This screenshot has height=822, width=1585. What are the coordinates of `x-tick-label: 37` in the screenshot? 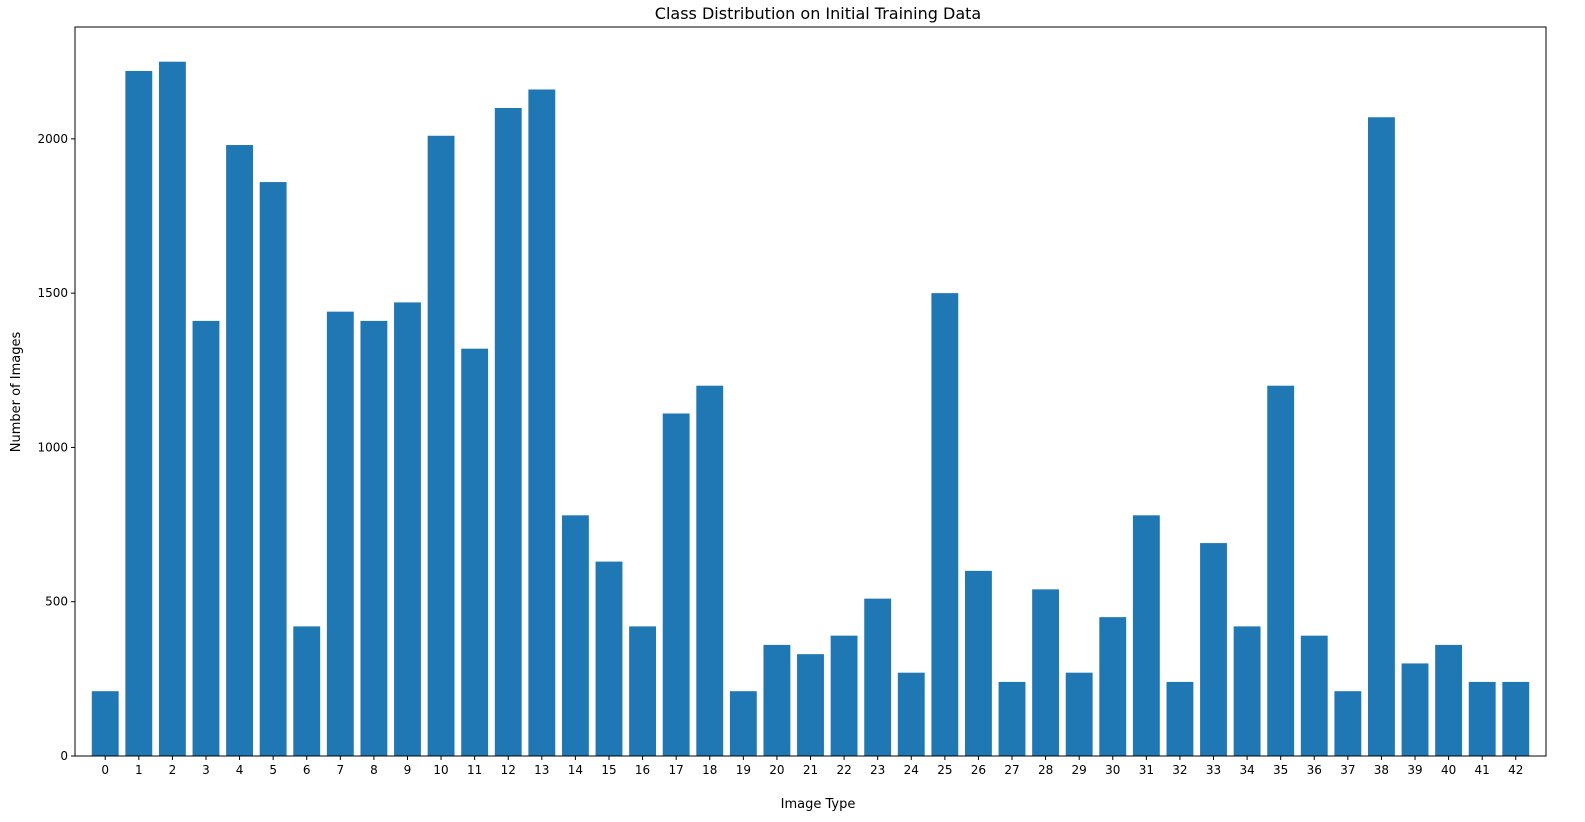 It's located at (1347, 770).